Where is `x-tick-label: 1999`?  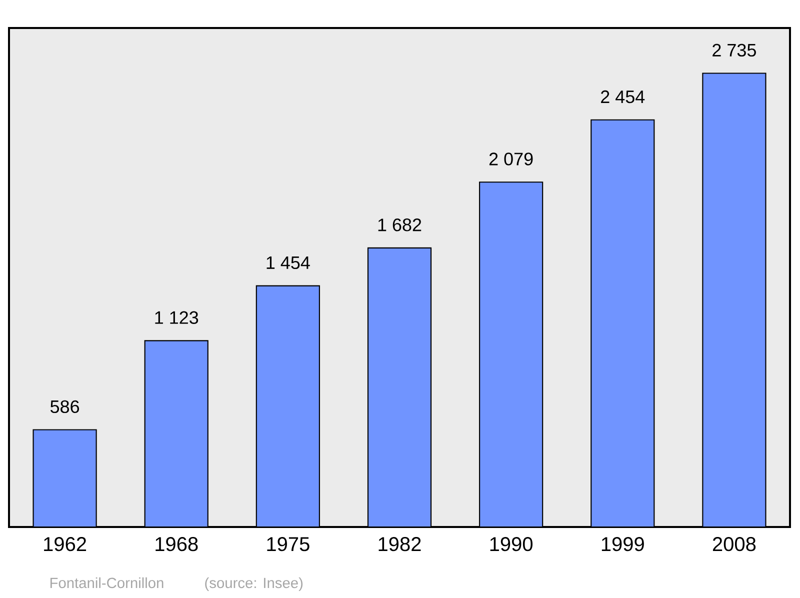 x-tick-label: 1999 is located at coordinates (623, 544).